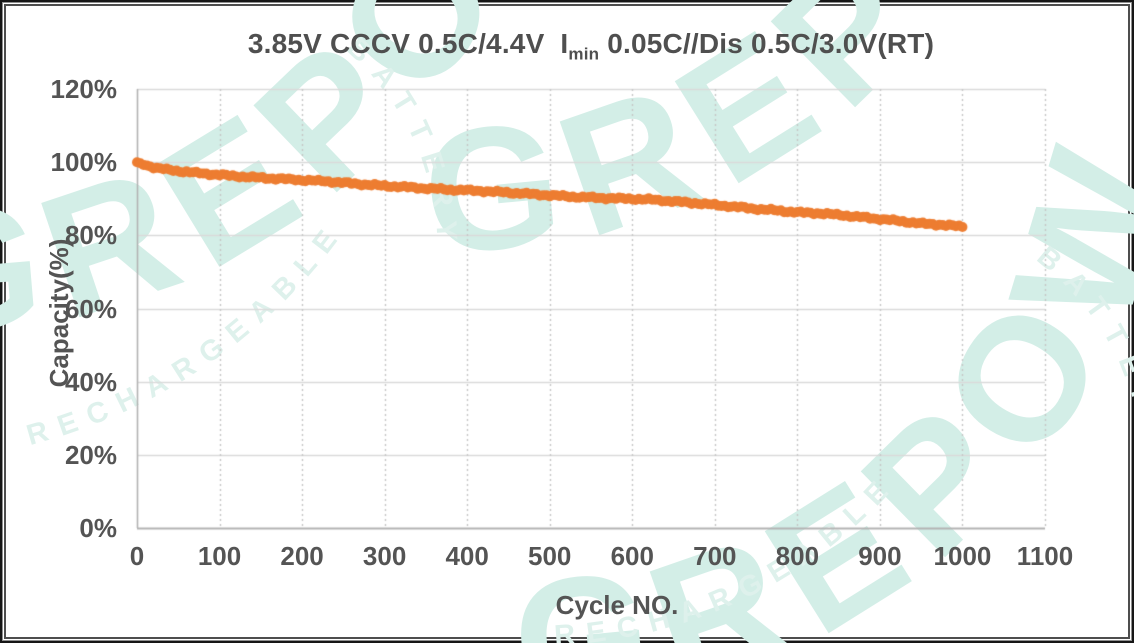 This screenshot has width=1134, height=643. What do you see at coordinates (584, 54) in the screenshot?
I see `chart-title-subscript: min` at bounding box center [584, 54].